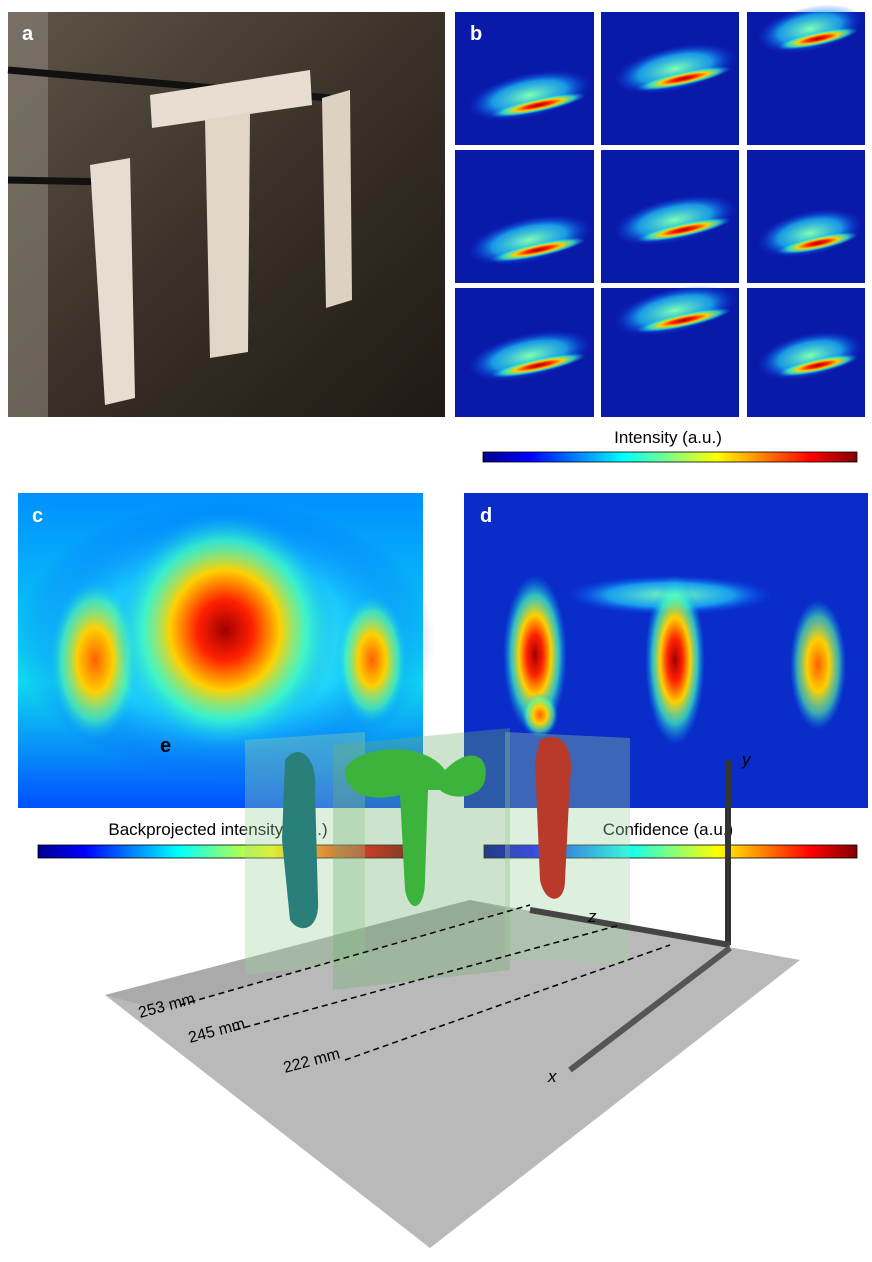  What do you see at coordinates (37, 516) in the screenshot?
I see `panel-label: c` at bounding box center [37, 516].